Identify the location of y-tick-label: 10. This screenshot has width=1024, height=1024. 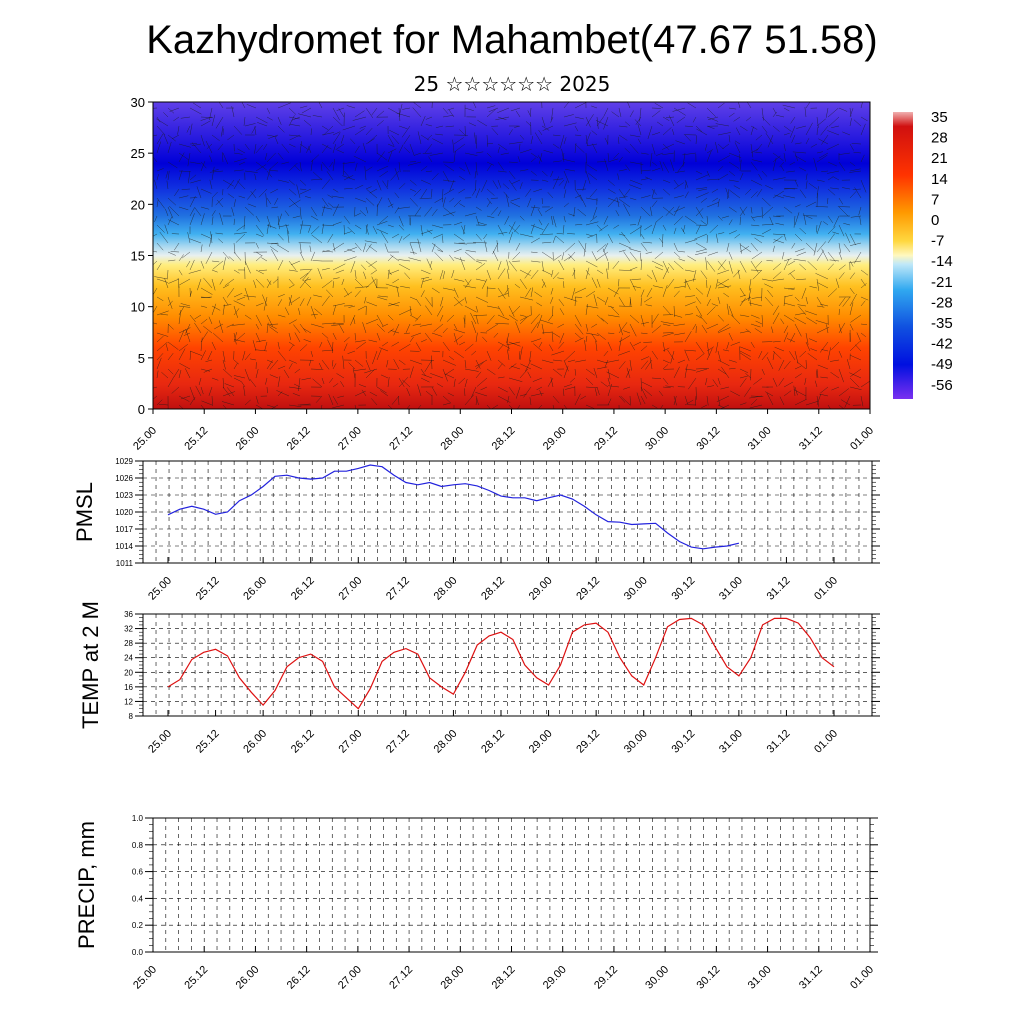
(138, 307).